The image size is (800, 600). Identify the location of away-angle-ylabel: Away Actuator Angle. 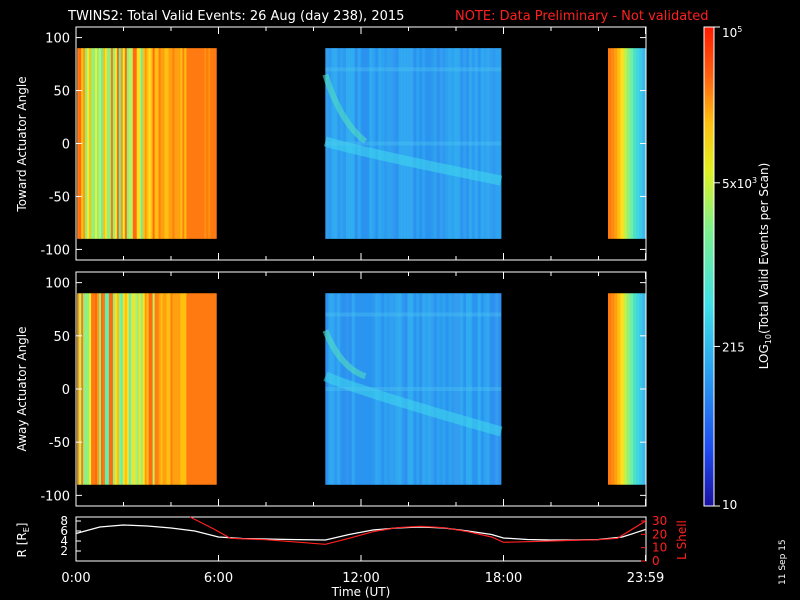
(22, 388).